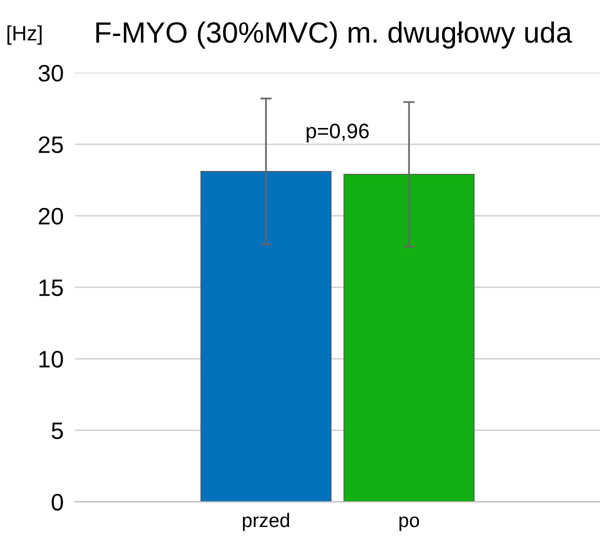  Describe the element at coordinates (57, 431) in the screenshot. I see `y-tick-label: 5` at that location.